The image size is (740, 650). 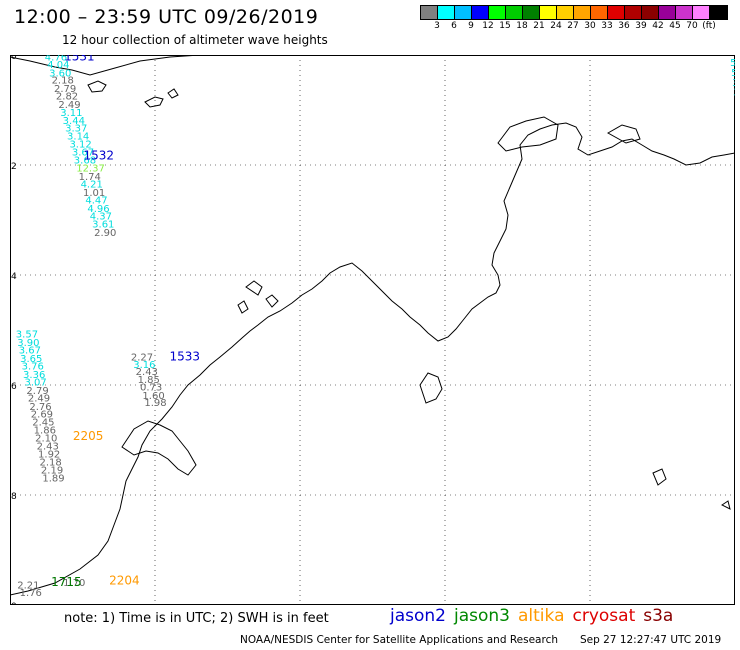 I want to click on wave-height-value: 3.07, so click(x=36, y=383).